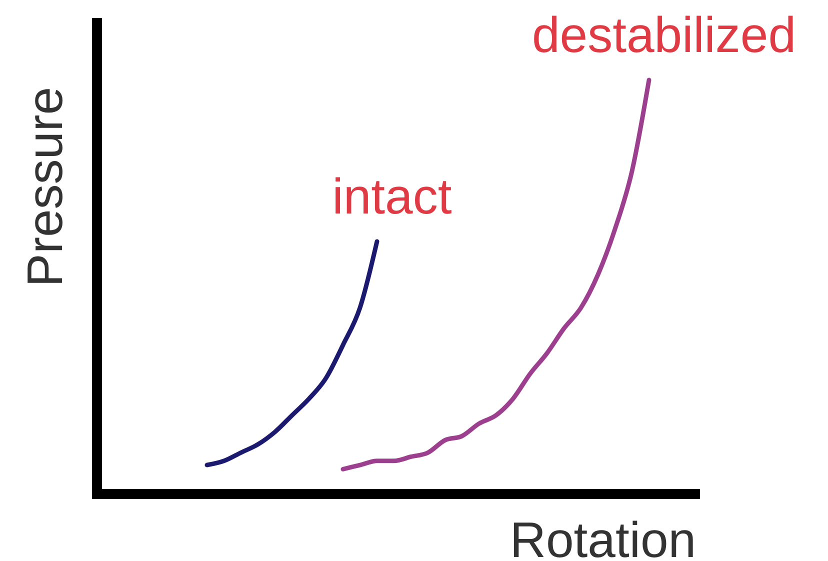 This screenshot has width=828, height=561. What do you see at coordinates (392, 196) in the screenshot?
I see `series-label: intact` at bounding box center [392, 196].